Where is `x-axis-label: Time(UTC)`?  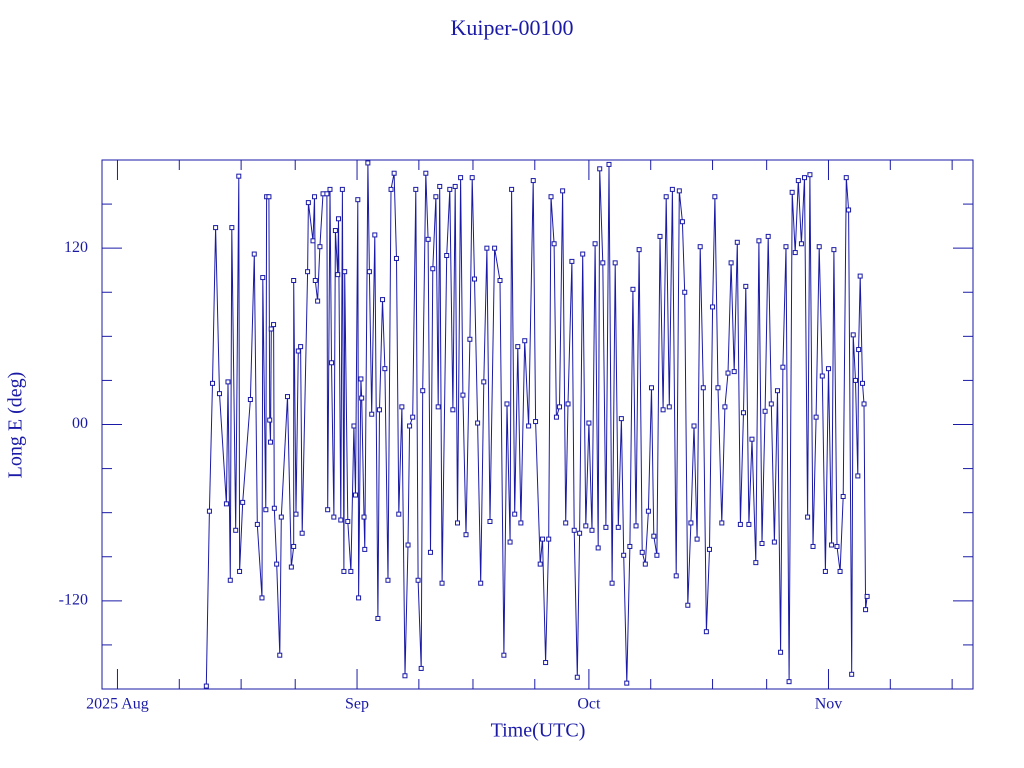 x-axis-label: Time(UTC) is located at coordinates (538, 731).